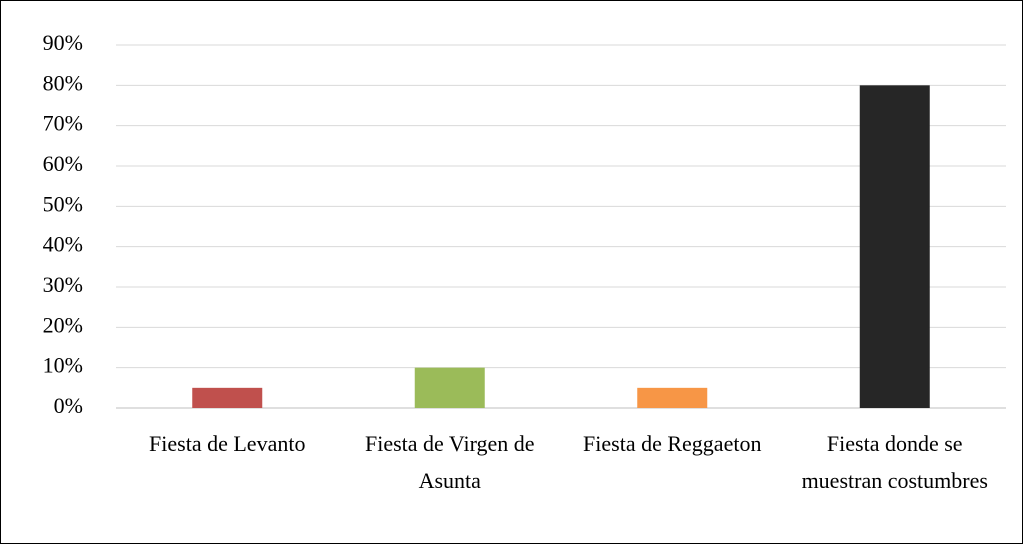  Describe the element at coordinates (63, 365) in the screenshot. I see `y-tick-label: 10%` at that location.